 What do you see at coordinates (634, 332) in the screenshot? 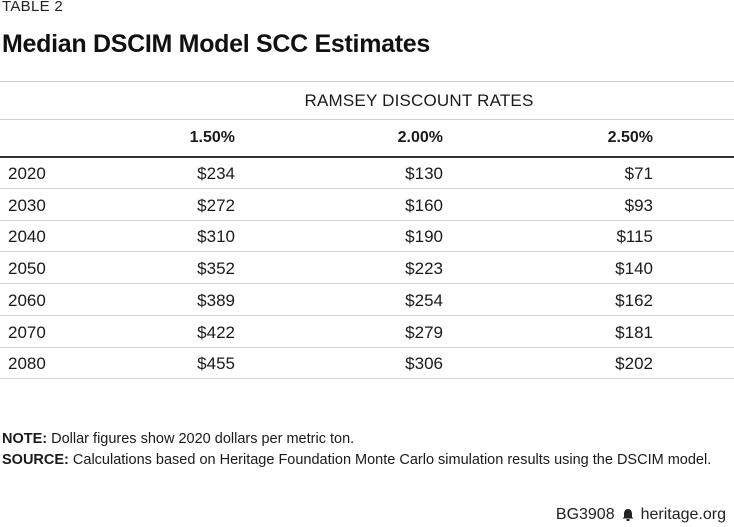
I see `table-cell: $181` at bounding box center [634, 332].